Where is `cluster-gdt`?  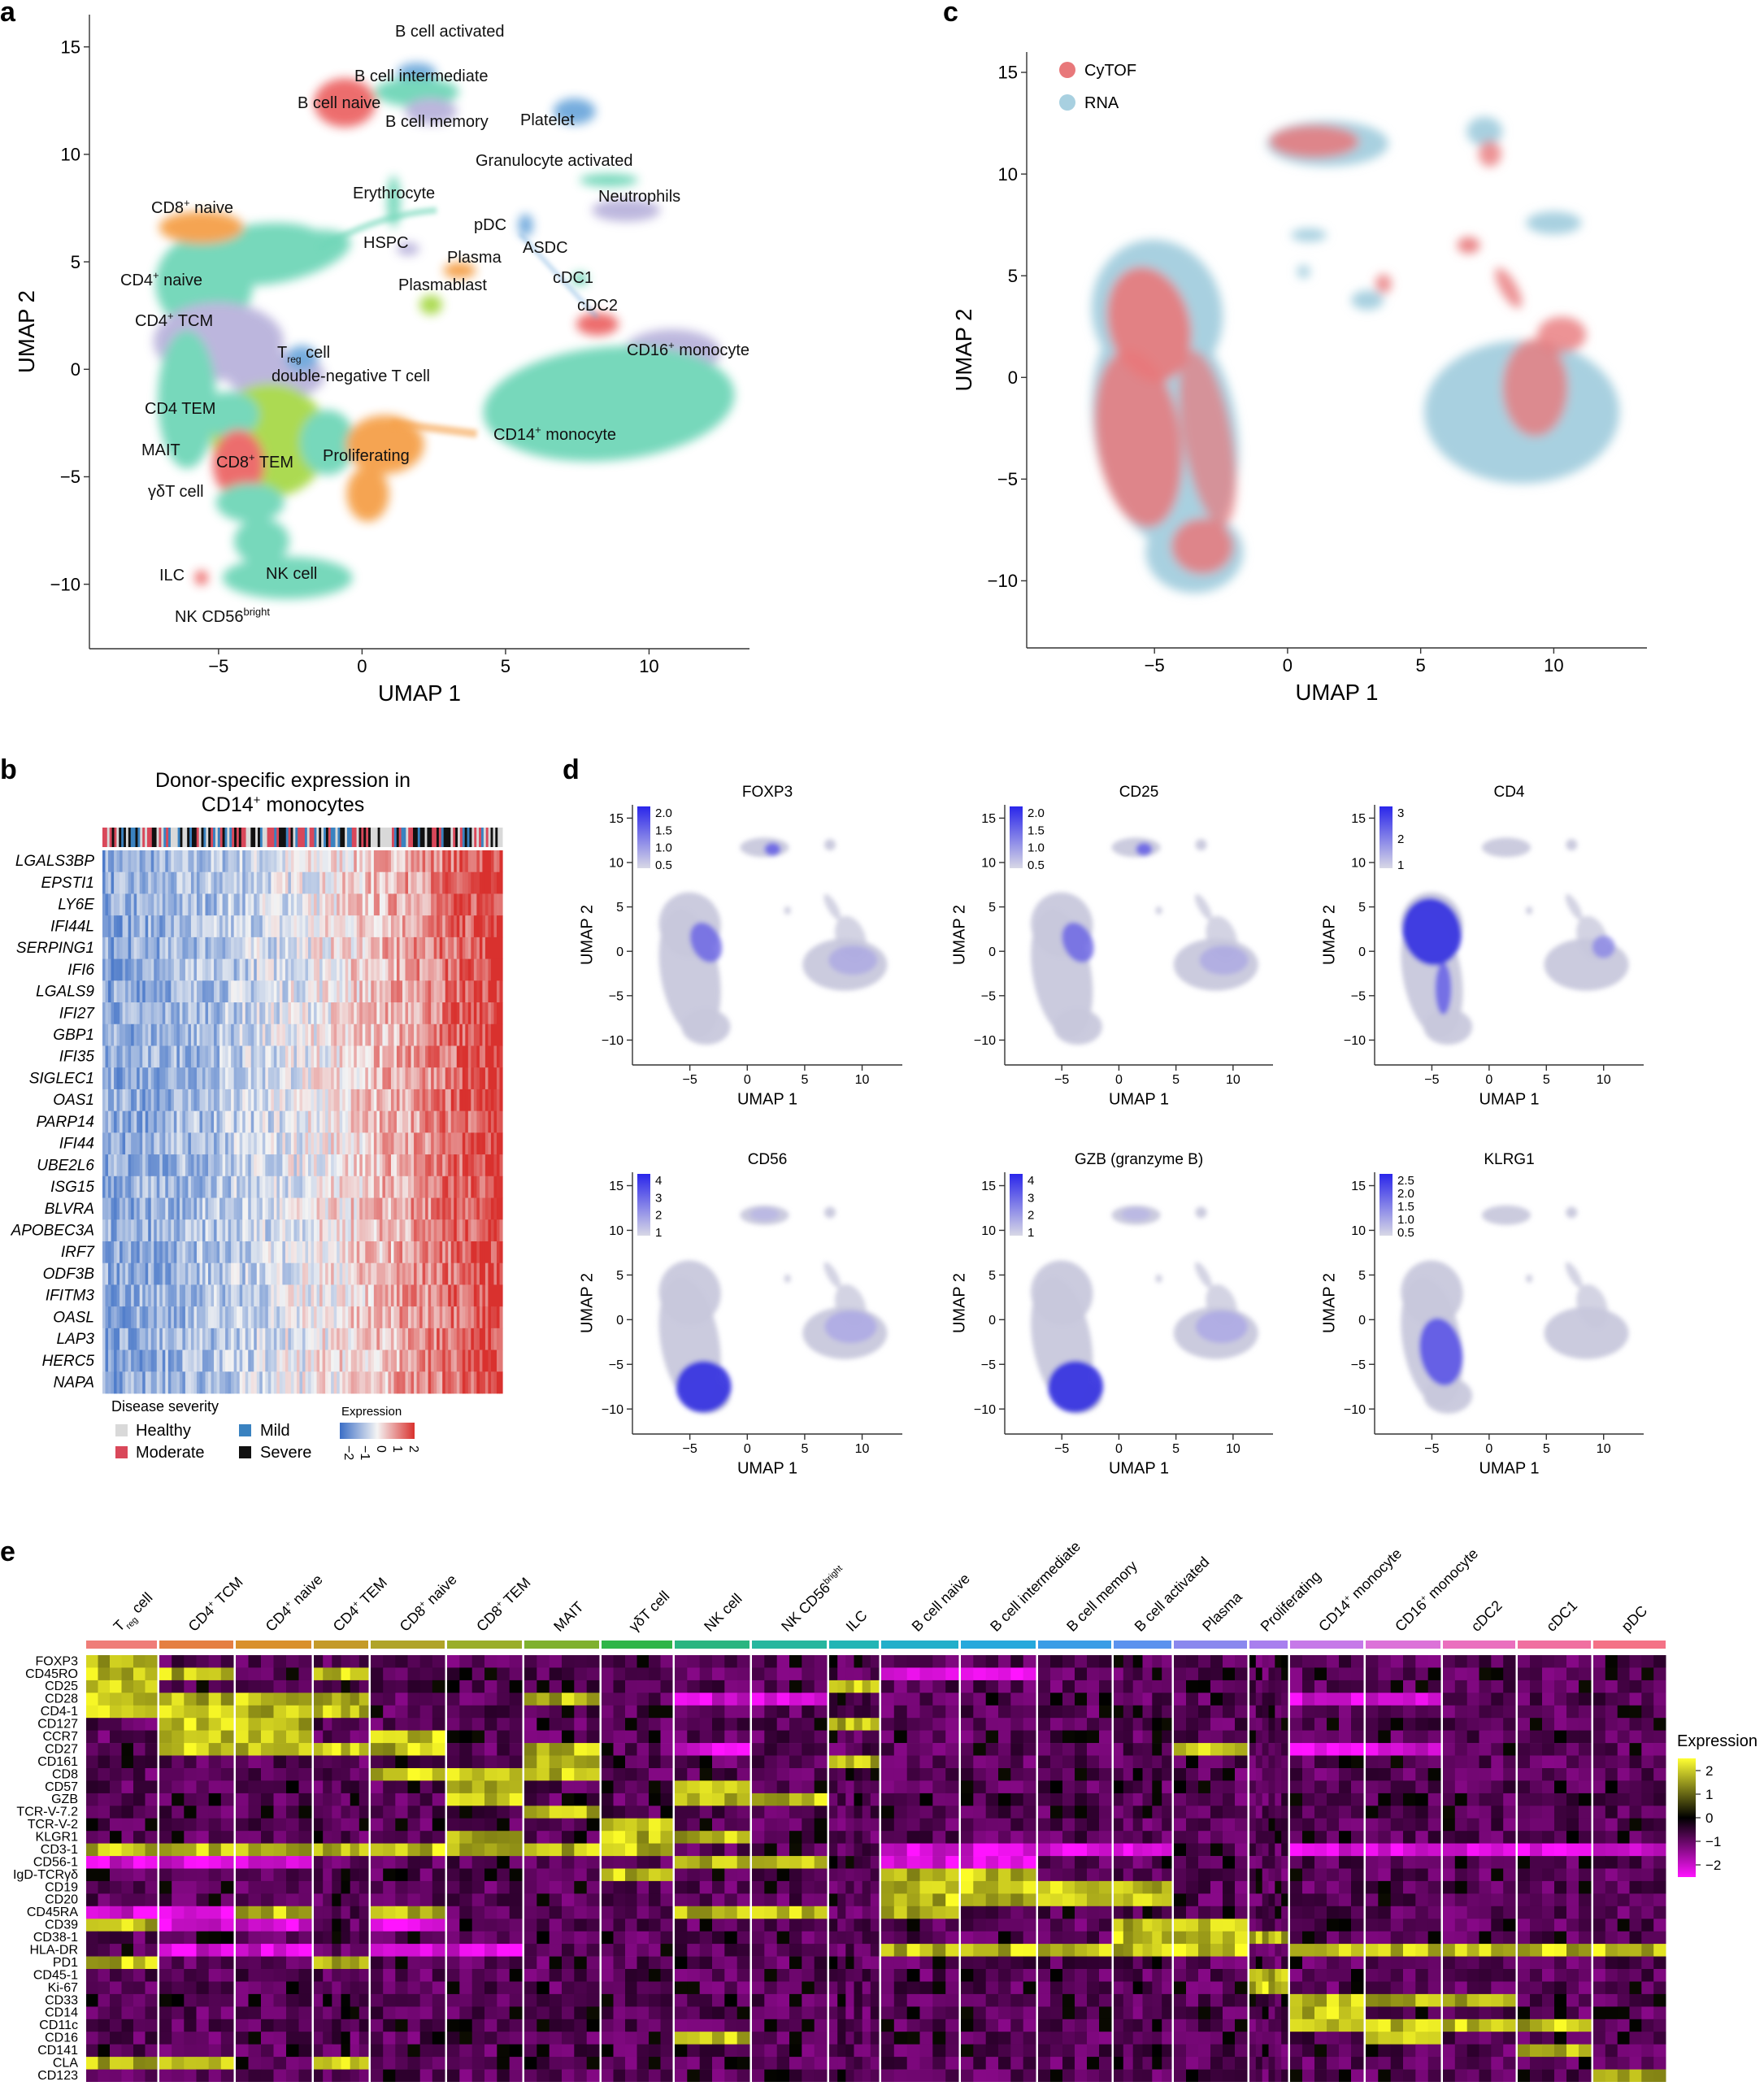 cluster-gdt is located at coordinates (250, 502).